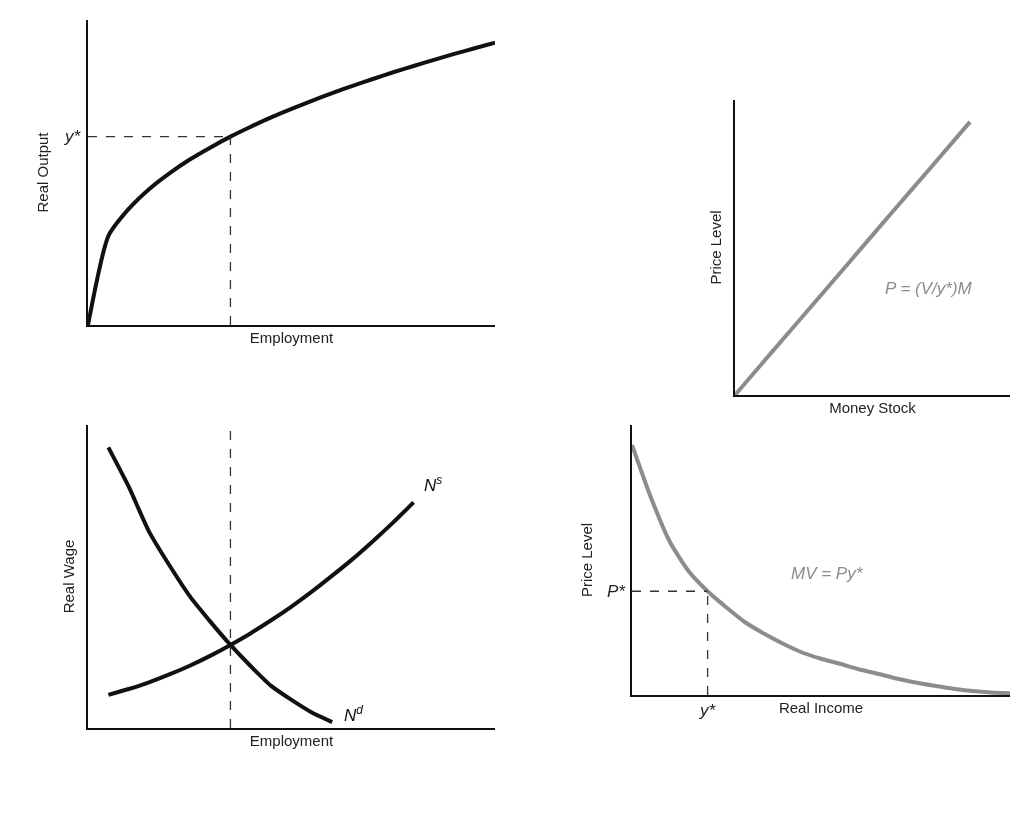 This screenshot has height=817, width=1014. What do you see at coordinates (433, 484) in the screenshot?
I see `series-label: N$^{s}$` at bounding box center [433, 484].